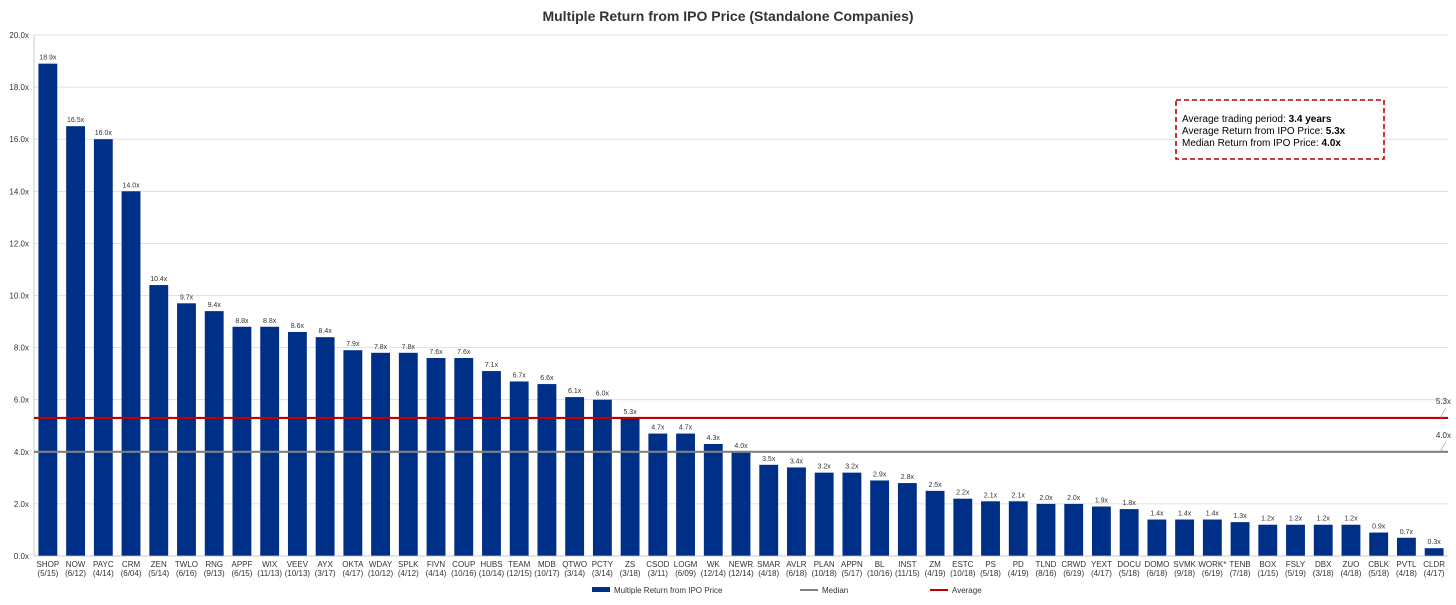  What do you see at coordinates (1074, 498) in the screenshot?
I see `data-label: 2.0x` at bounding box center [1074, 498].